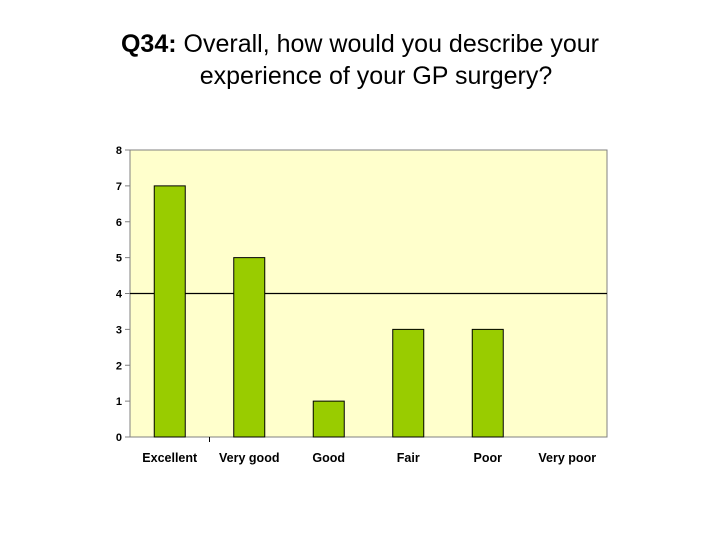 Image resolution: width=720 pixels, height=540 pixels. I want to click on y-tick-label: 6, so click(119, 223).